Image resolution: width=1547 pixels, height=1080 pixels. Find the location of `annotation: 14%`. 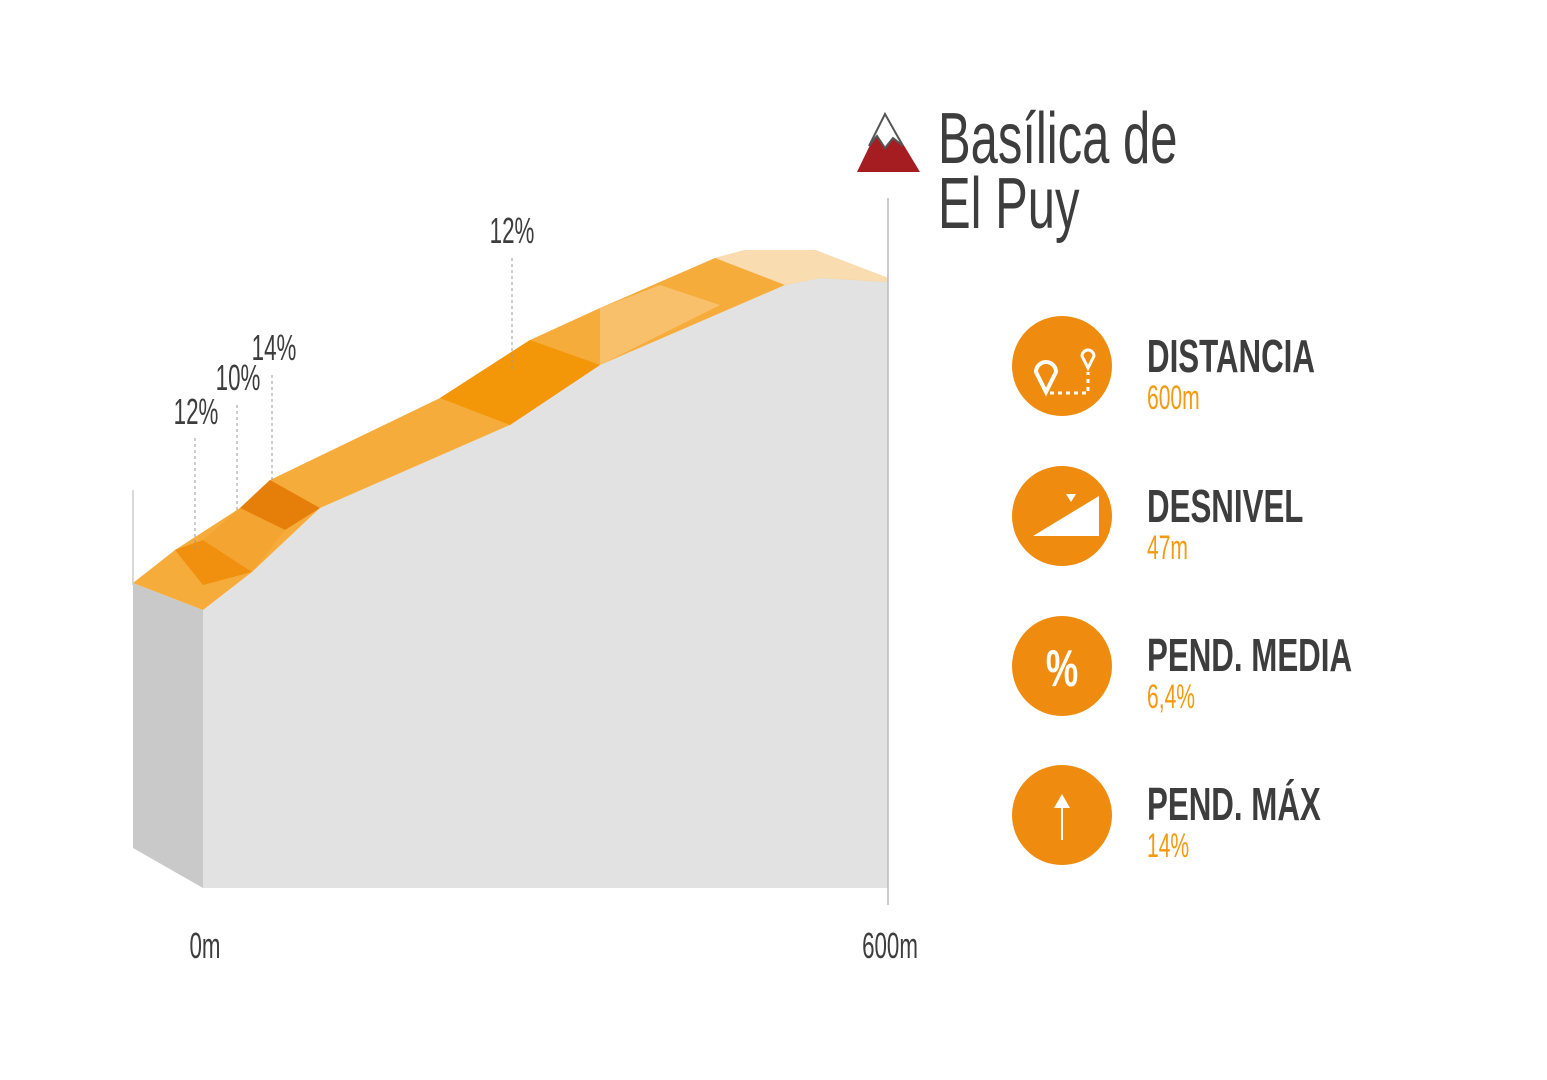

annotation: 14% is located at coordinates (274, 349).